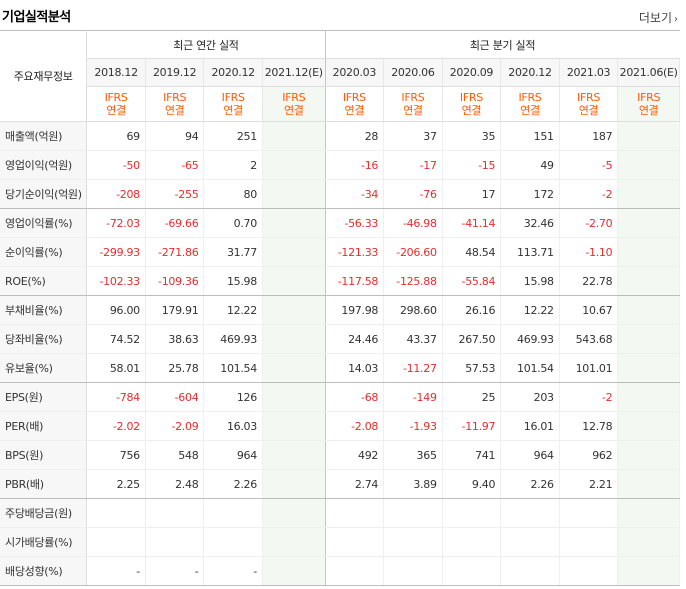 This screenshot has height=589, width=686. What do you see at coordinates (589, 426) in the screenshot?
I see `quarter-value-cell: 12.78` at bounding box center [589, 426].